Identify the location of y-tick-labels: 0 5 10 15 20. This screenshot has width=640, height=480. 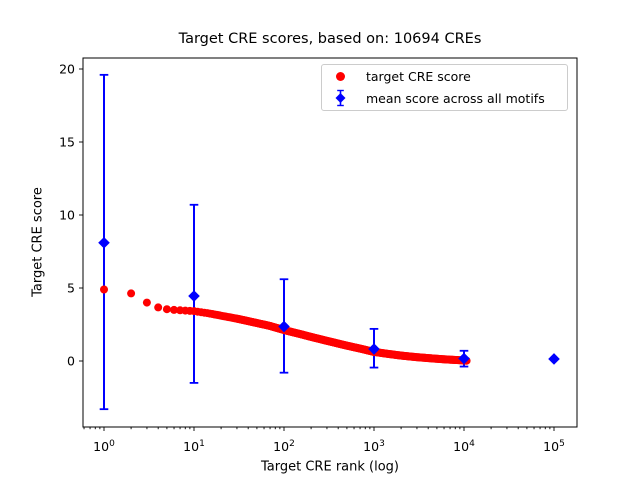
(67, 214).